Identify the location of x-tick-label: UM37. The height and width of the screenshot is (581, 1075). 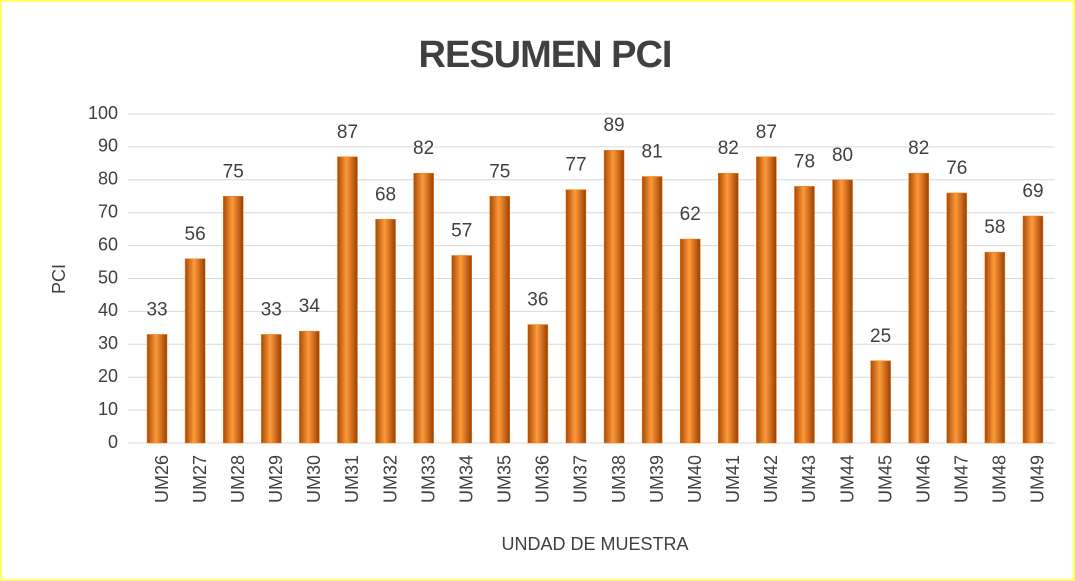
(581, 479).